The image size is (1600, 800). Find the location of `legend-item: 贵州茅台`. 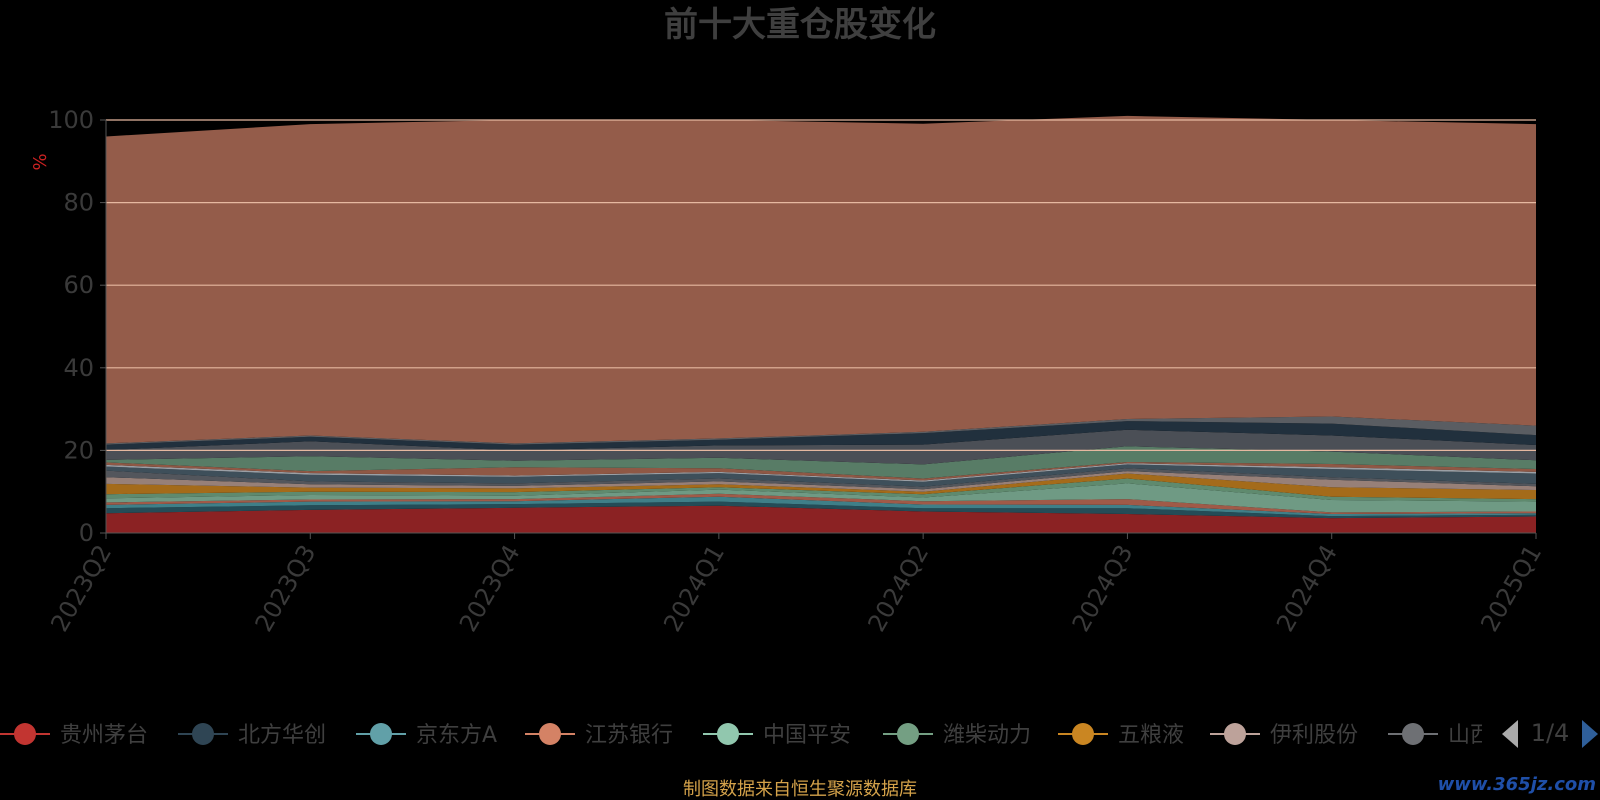

legend-item: 贵州茅台 is located at coordinates (74, 735).